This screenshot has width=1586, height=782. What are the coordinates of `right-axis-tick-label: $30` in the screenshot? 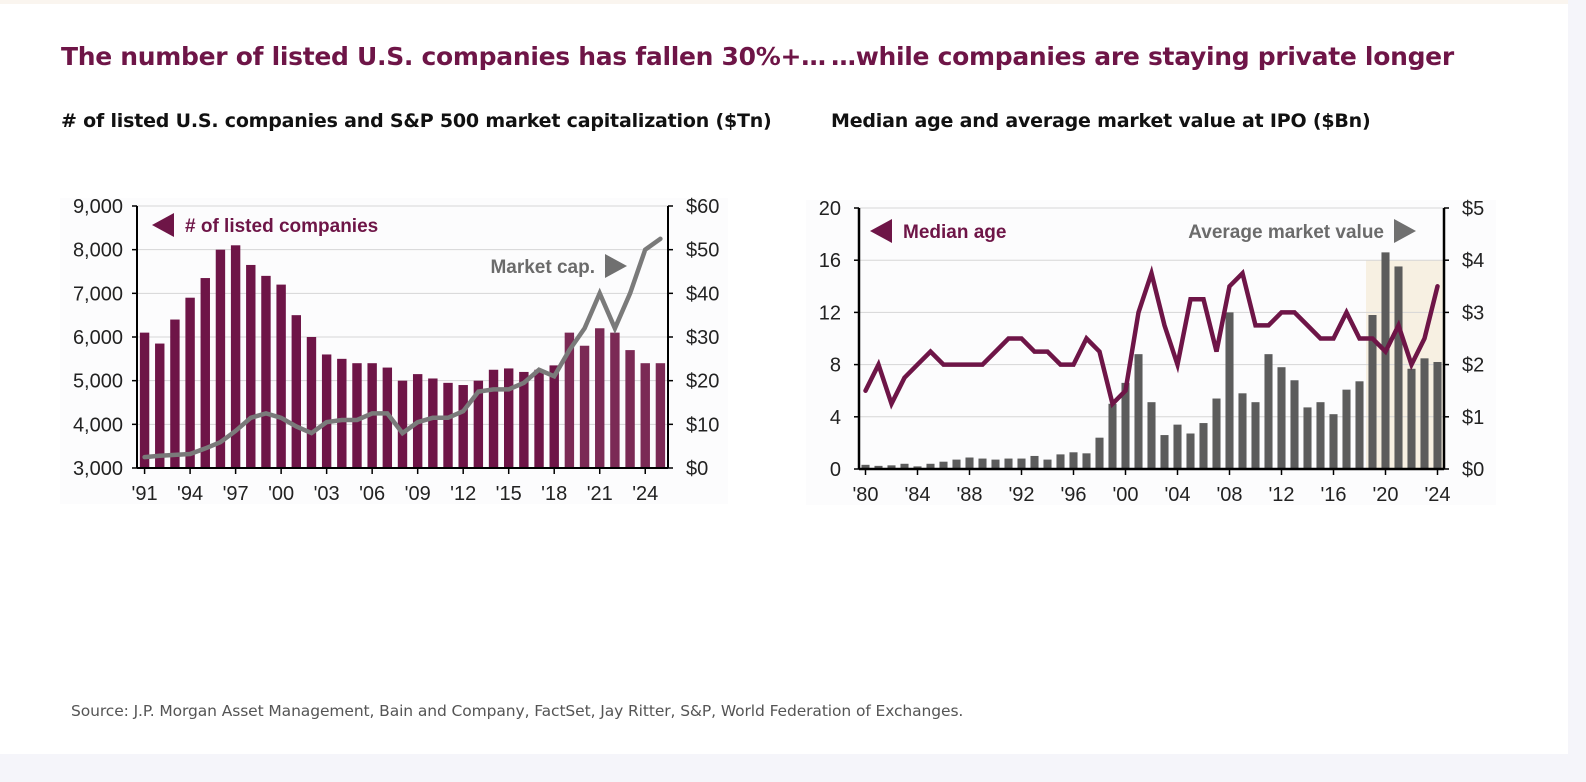 It's located at (702, 338).